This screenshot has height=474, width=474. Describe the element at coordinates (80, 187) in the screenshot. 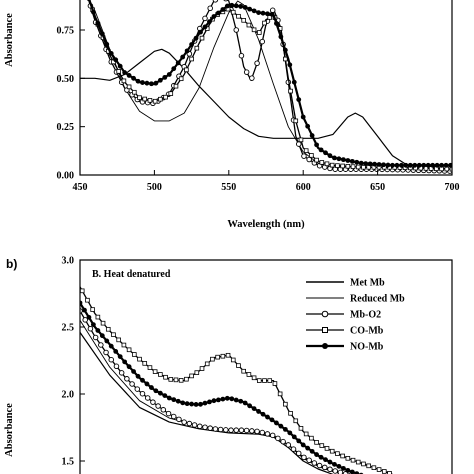

I see `panel-a-xtick-label: 450` at that location.